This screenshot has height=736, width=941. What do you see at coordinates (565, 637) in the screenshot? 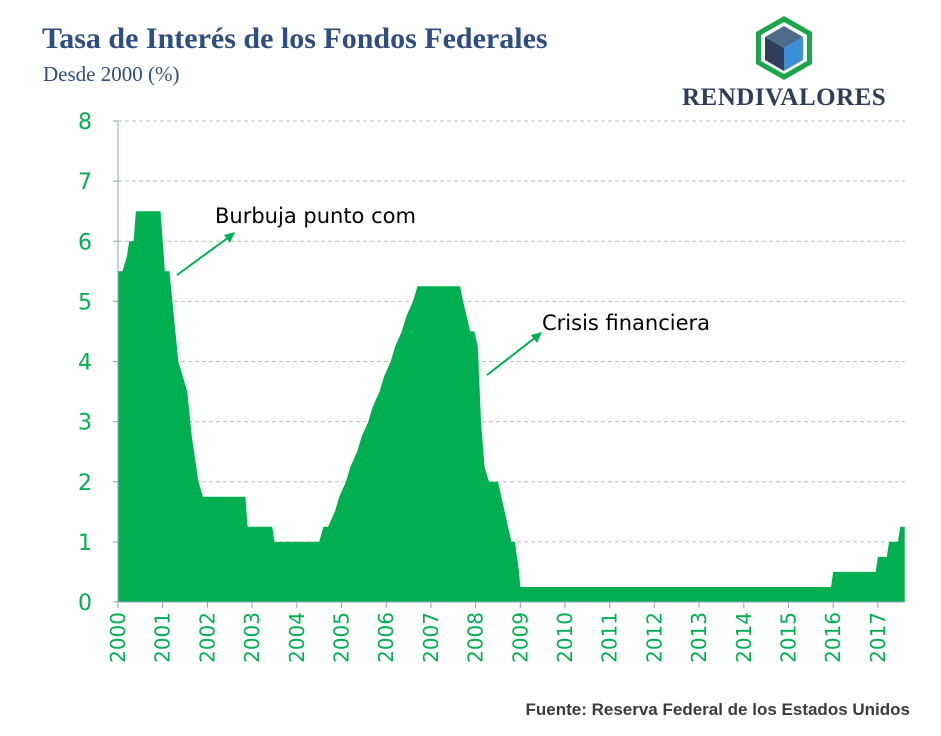
I see `x-tick-label: 2010` at bounding box center [565, 637].